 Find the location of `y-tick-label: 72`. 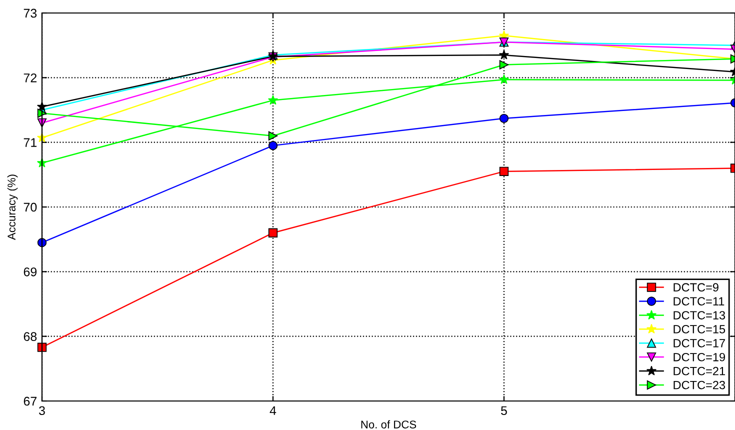

y-tick-label: 72 is located at coordinates (30, 77).